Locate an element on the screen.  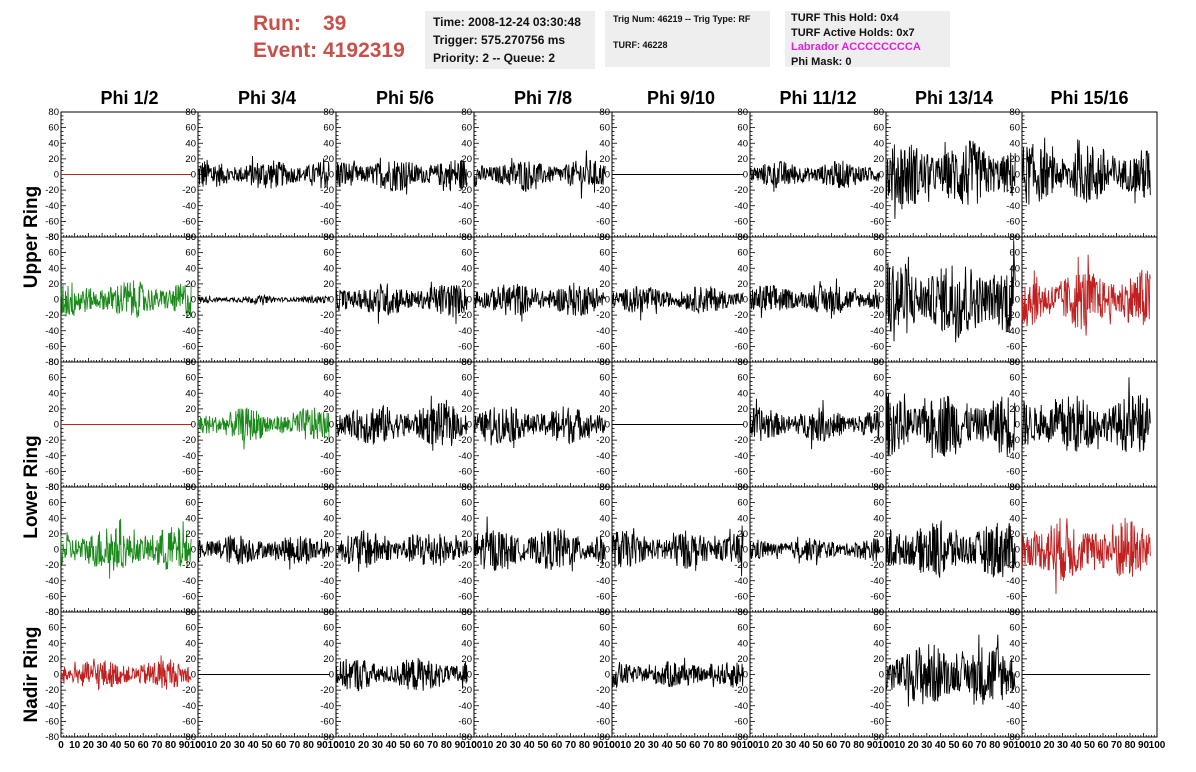
x-tick-label: 50 is located at coordinates (1090, 745).